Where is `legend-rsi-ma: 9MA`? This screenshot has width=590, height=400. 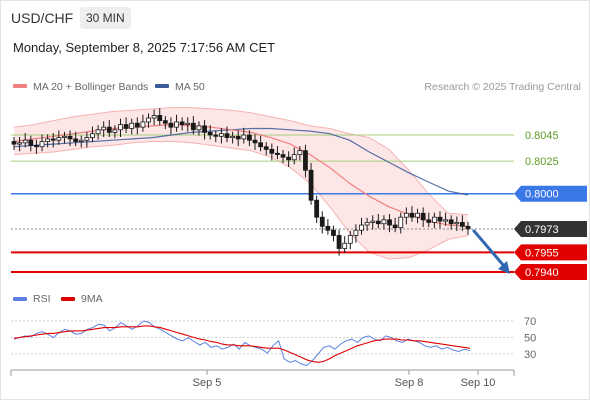
legend-rsi-ma: 9MA is located at coordinates (82, 299).